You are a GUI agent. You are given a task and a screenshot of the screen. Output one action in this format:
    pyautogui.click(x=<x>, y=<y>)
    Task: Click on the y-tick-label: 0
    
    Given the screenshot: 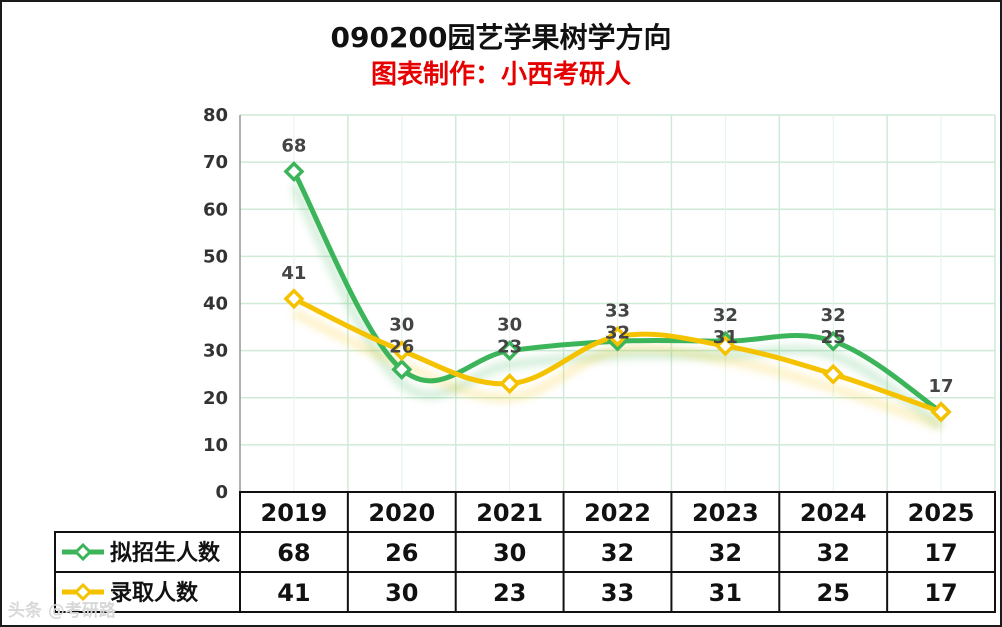 What is the action you would take?
    pyautogui.click(x=221, y=492)
    